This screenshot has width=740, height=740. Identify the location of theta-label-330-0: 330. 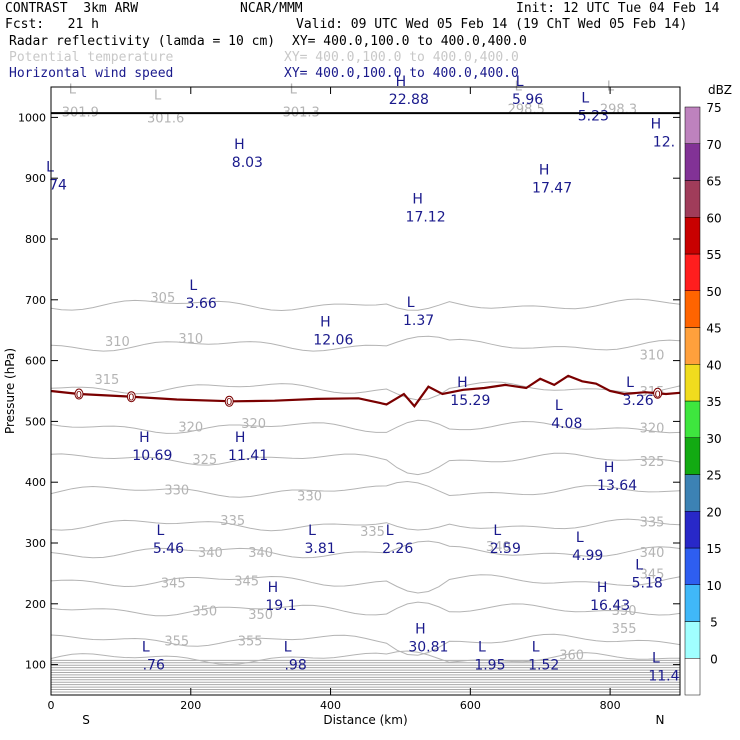
(176, 490).